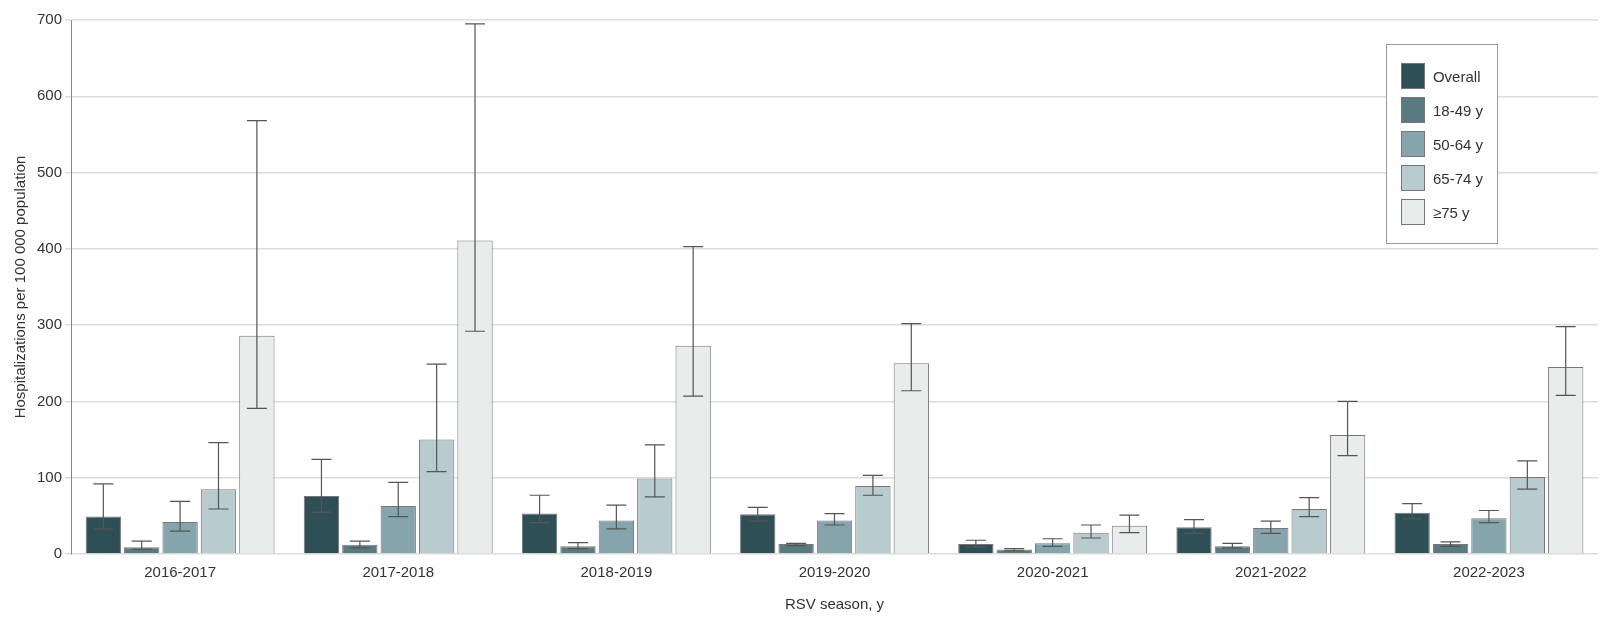 The image size is (1617, 628). What do you see at coordinates (1489, 572) in the screenshot?
I see `x-tick-label: 2022-2023` at bounding box center [1489, 572].